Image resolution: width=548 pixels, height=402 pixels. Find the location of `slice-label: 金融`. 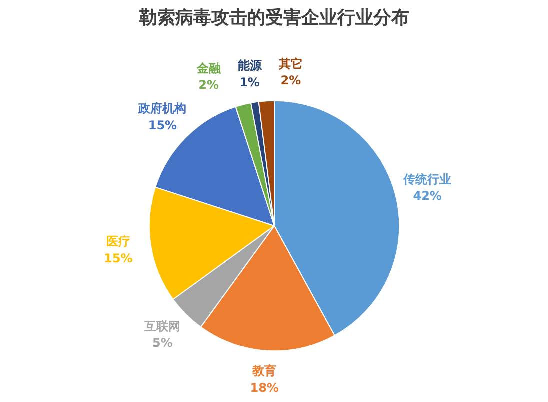

slice-label: 金融 is located at coordinates (209, 68).